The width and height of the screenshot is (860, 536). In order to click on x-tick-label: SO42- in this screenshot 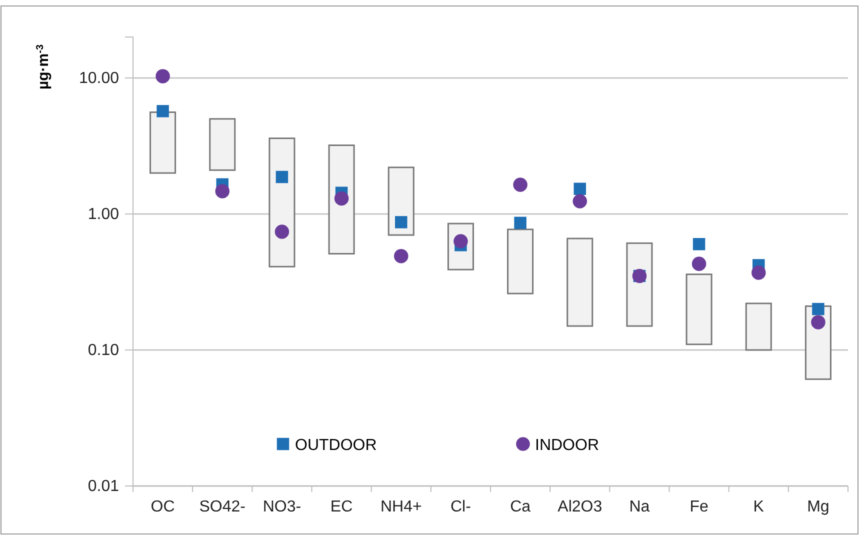, I will do `click(222, 507)`.